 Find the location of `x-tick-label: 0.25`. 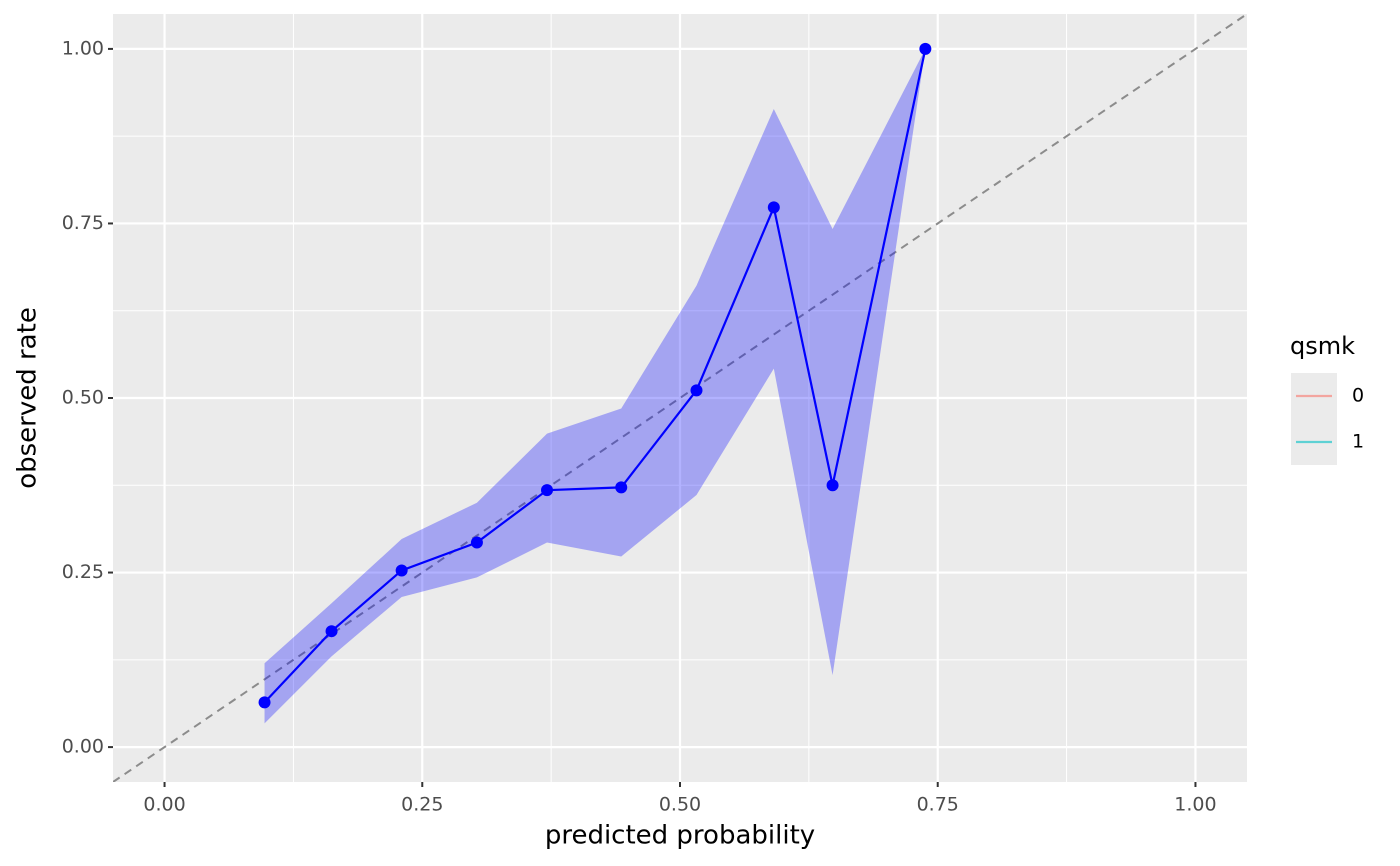

x-tick-label: 0.25 is located at coordinates (422, 805).